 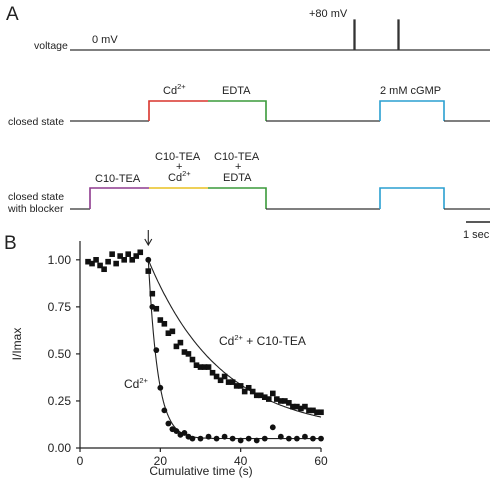 What do you see at coordinates (64, 354) in the screenshot?
I see `y-ticks: 0.00 0.25 0.50 0.75 1.00` at bounding box center [64, 354].